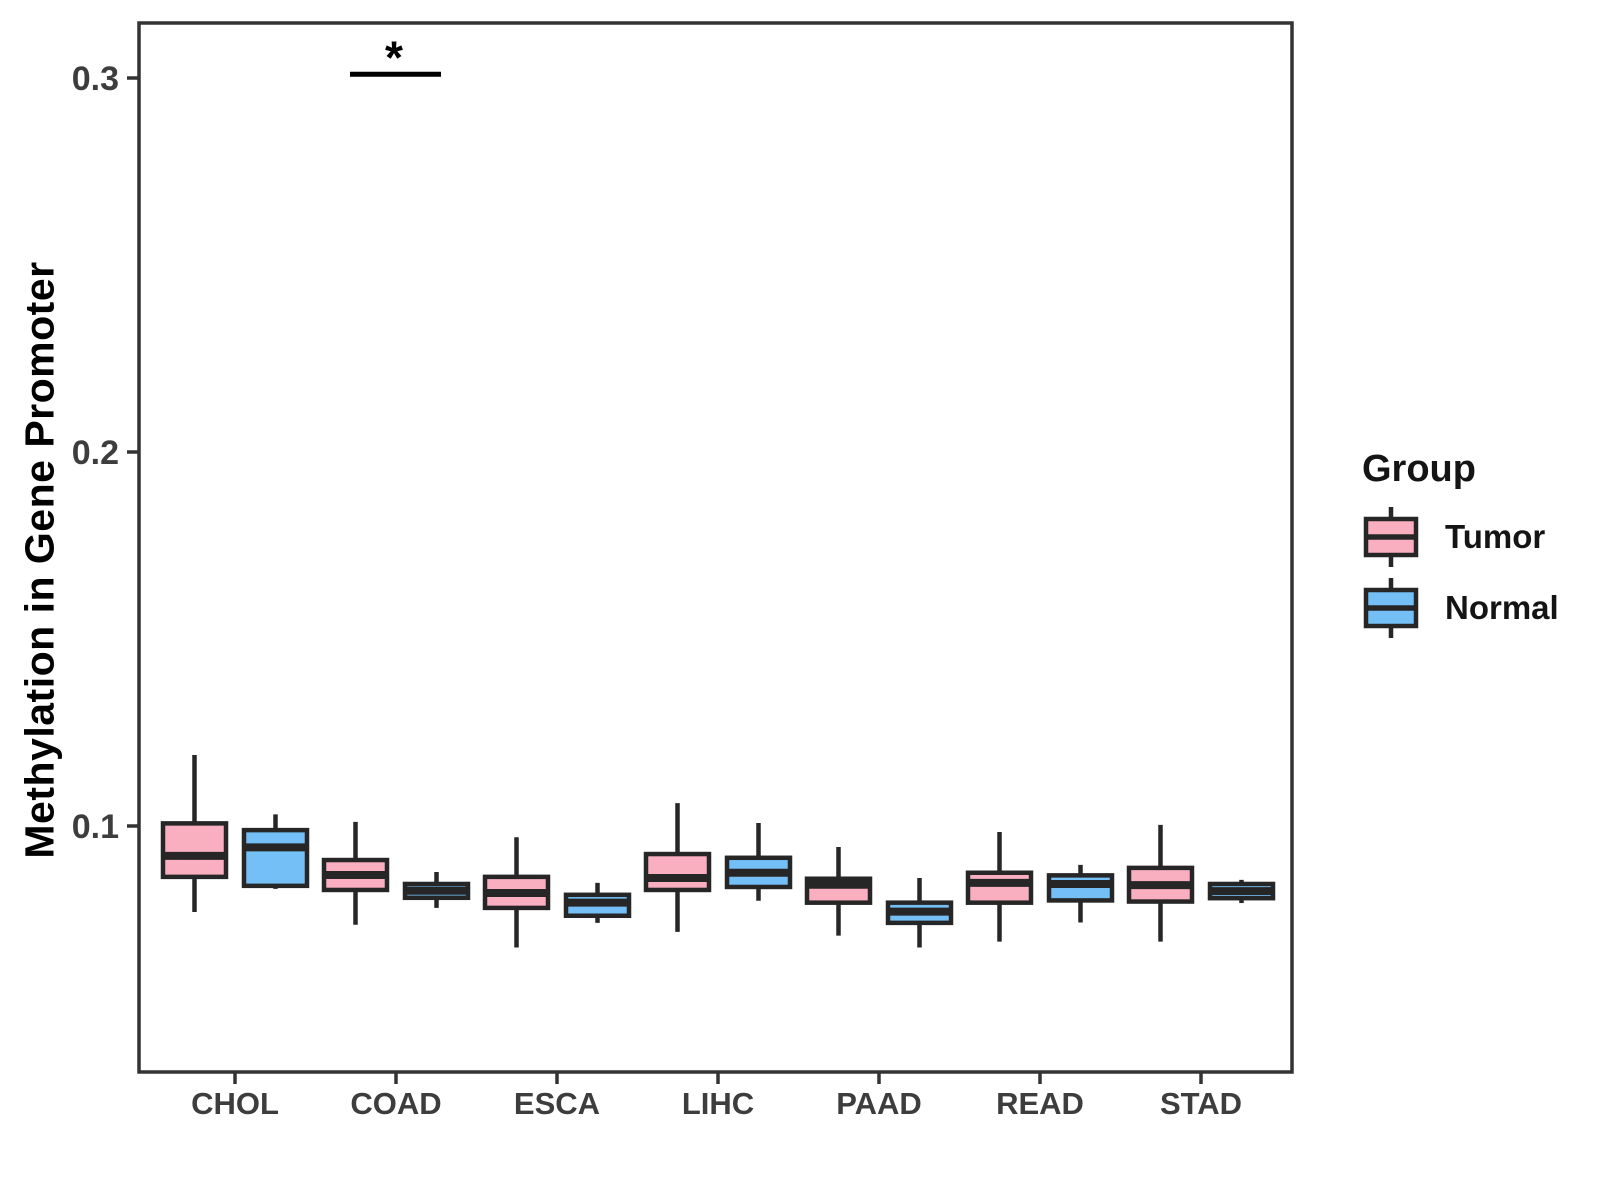 This screenshot has width=1600, height=1200. Describe the element at coordinates (95, 453) in the screenshot. I see `y-tick-label: 0.2` at that location.